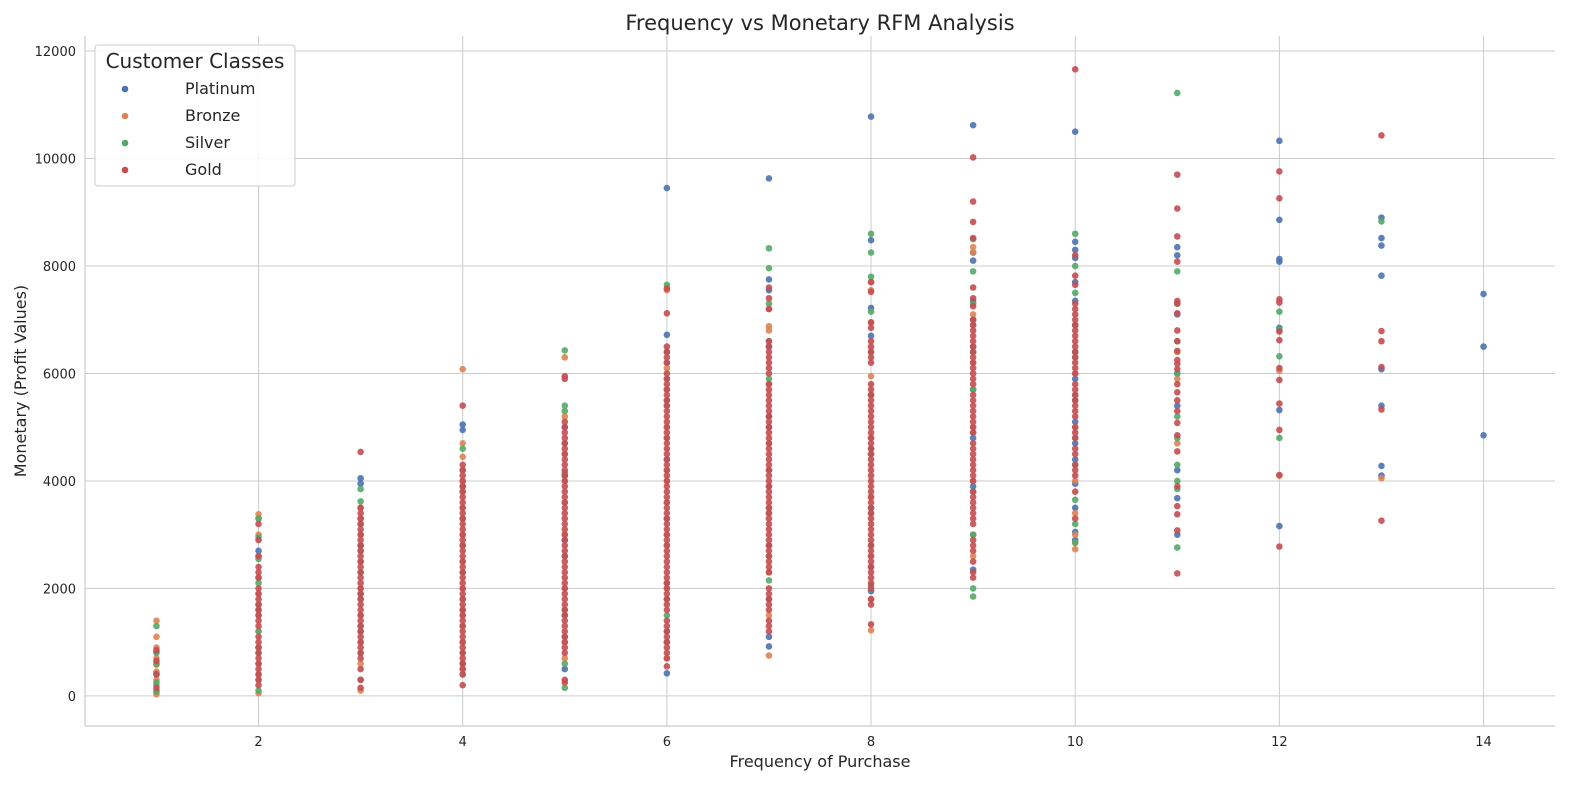  Describe the element at coordinates (667, 742) in the screenshot. I see `x-tick-label: 6` at that location.